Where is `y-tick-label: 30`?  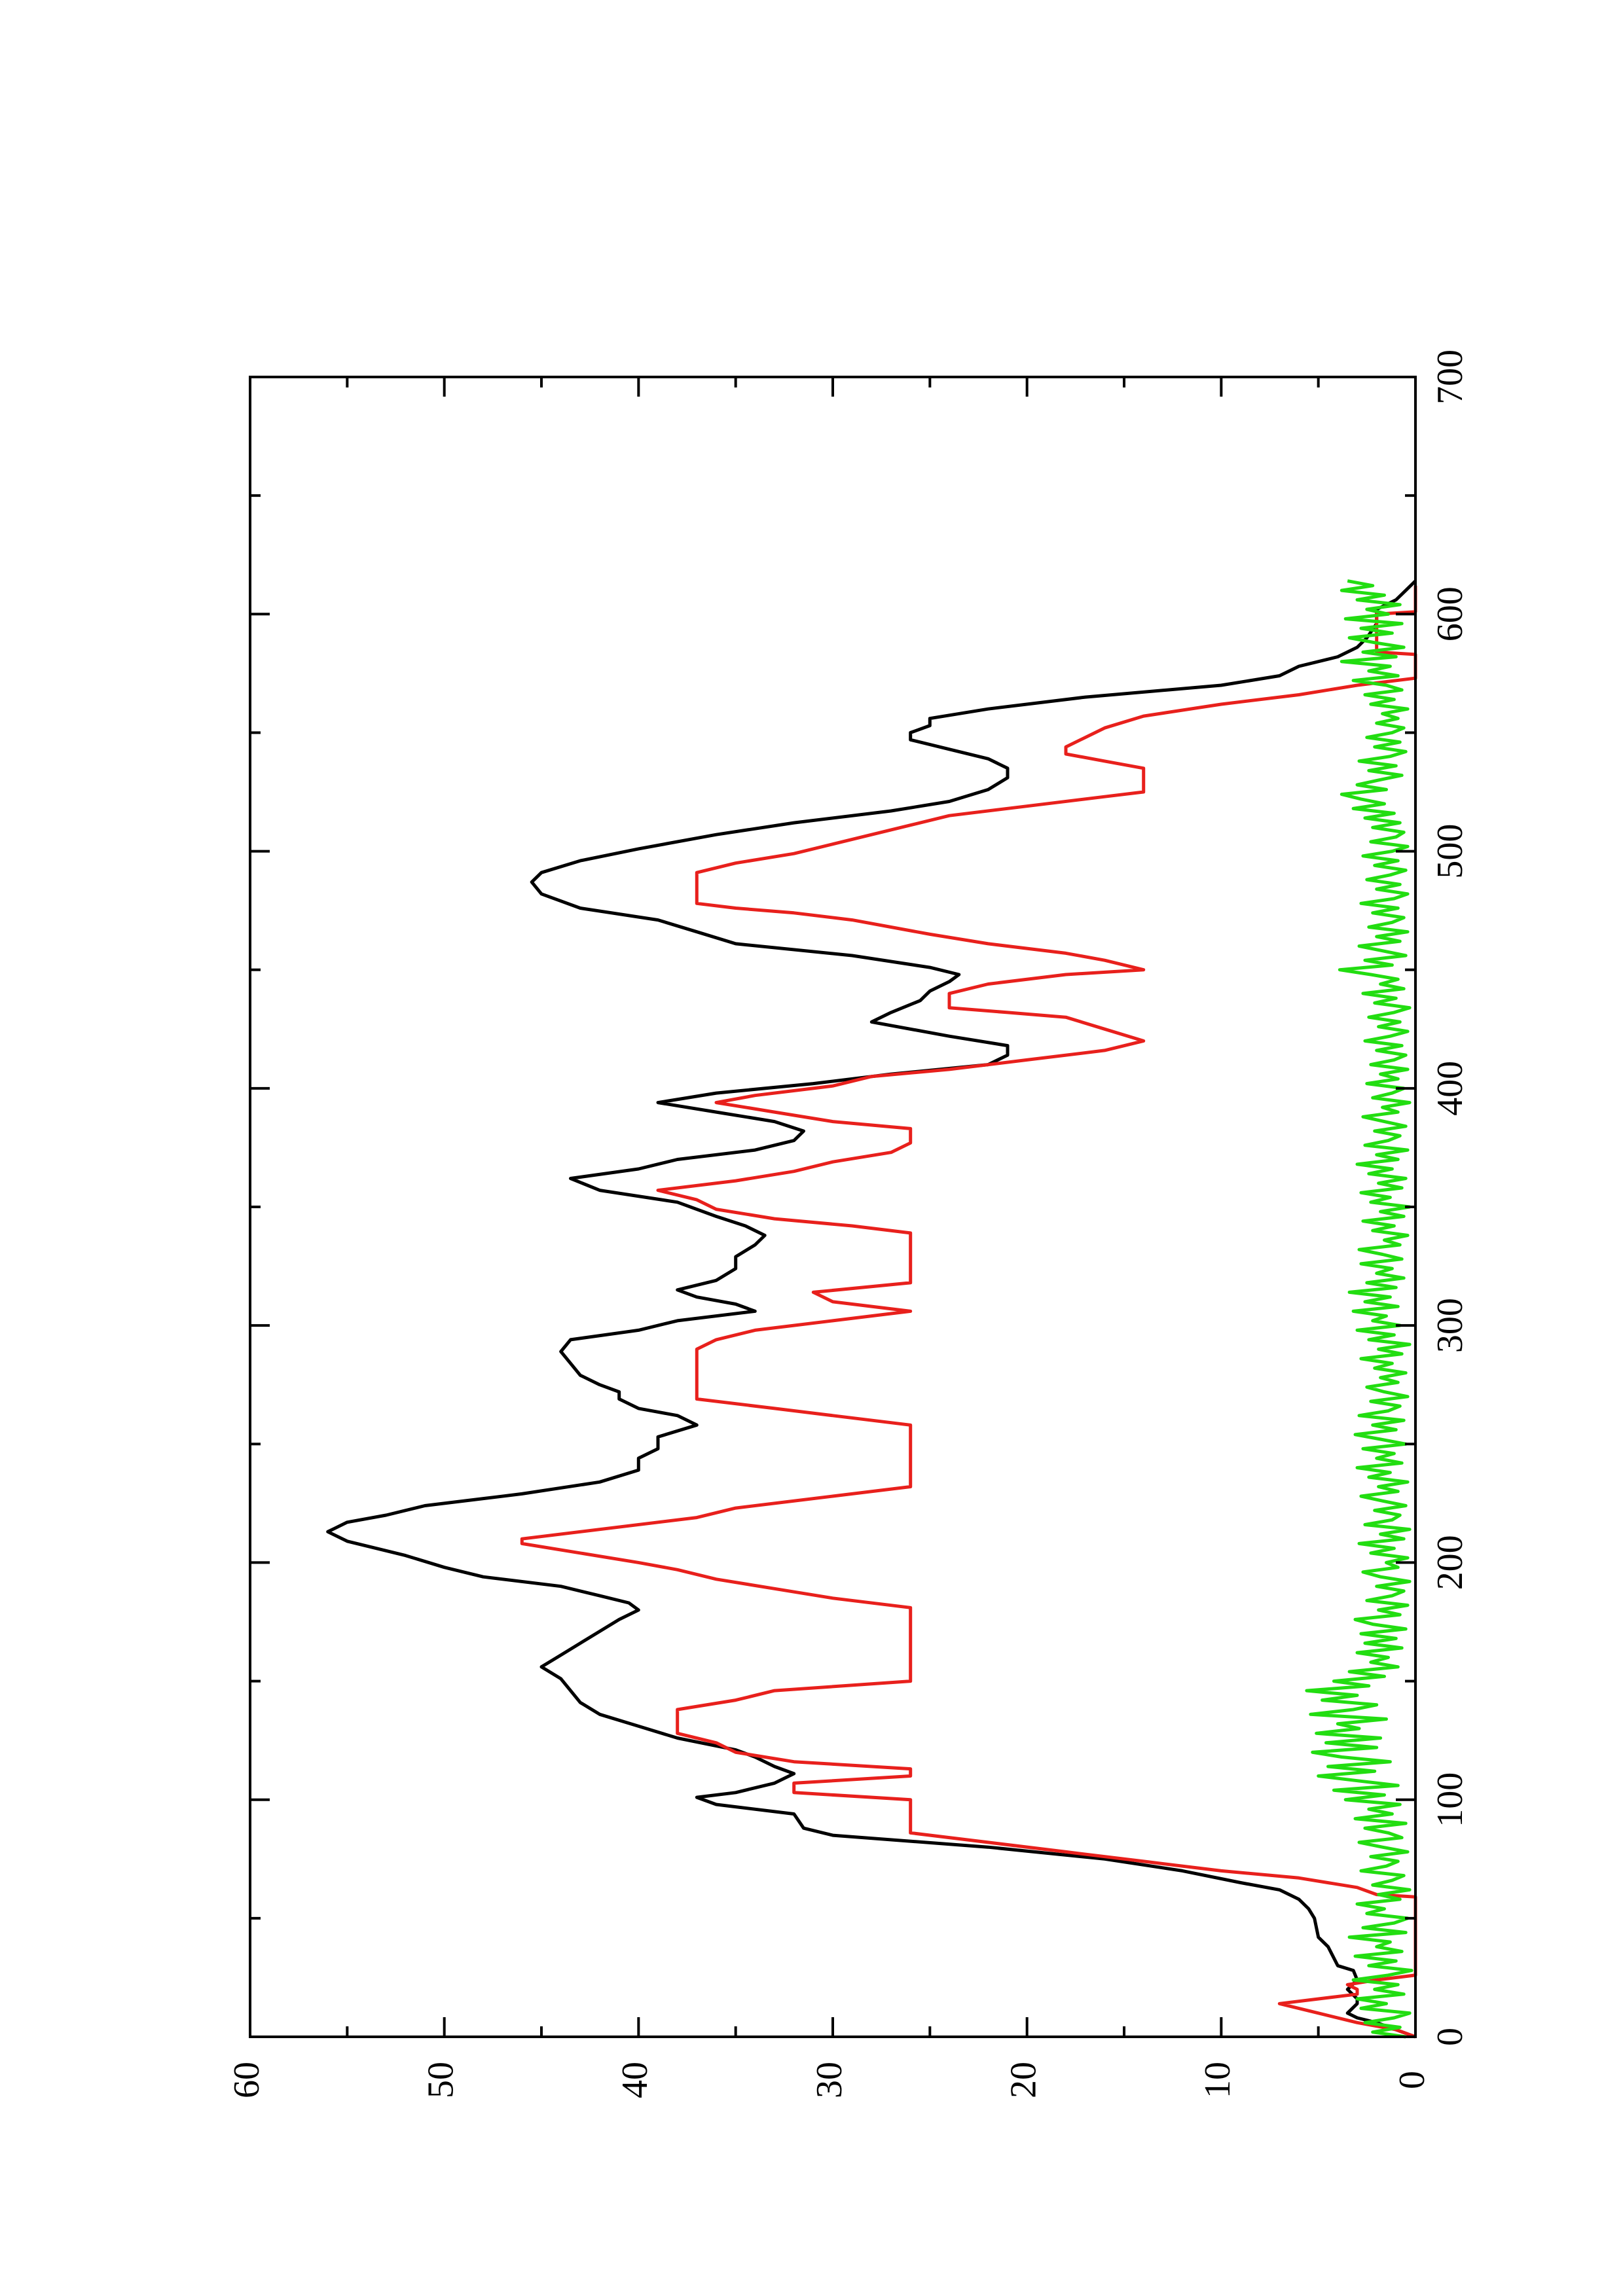
y-tick-label: 30 is located at coordinates (829, 2080).